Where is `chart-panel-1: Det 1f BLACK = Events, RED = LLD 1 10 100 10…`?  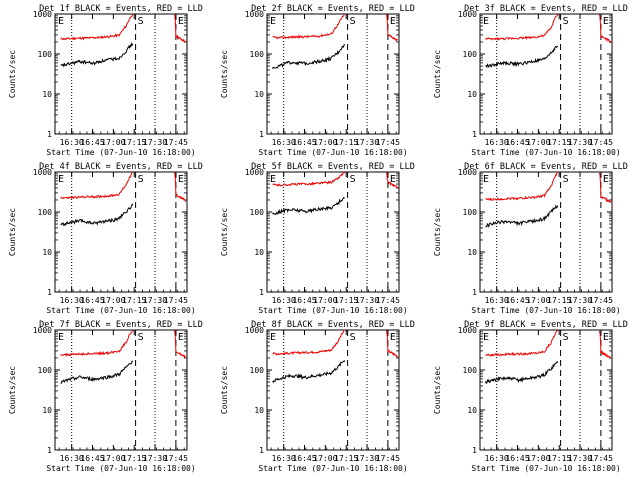
chart-panel-1: Det 1f BLACK = Events, RED = LLD 1 10 100 10… is located at coordinates (105, 80).